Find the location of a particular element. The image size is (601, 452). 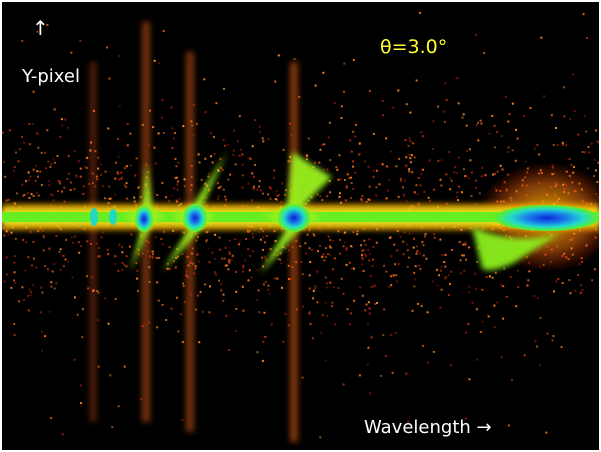

y-axis-arrow: ↑ is located at coordinates (40, 28).